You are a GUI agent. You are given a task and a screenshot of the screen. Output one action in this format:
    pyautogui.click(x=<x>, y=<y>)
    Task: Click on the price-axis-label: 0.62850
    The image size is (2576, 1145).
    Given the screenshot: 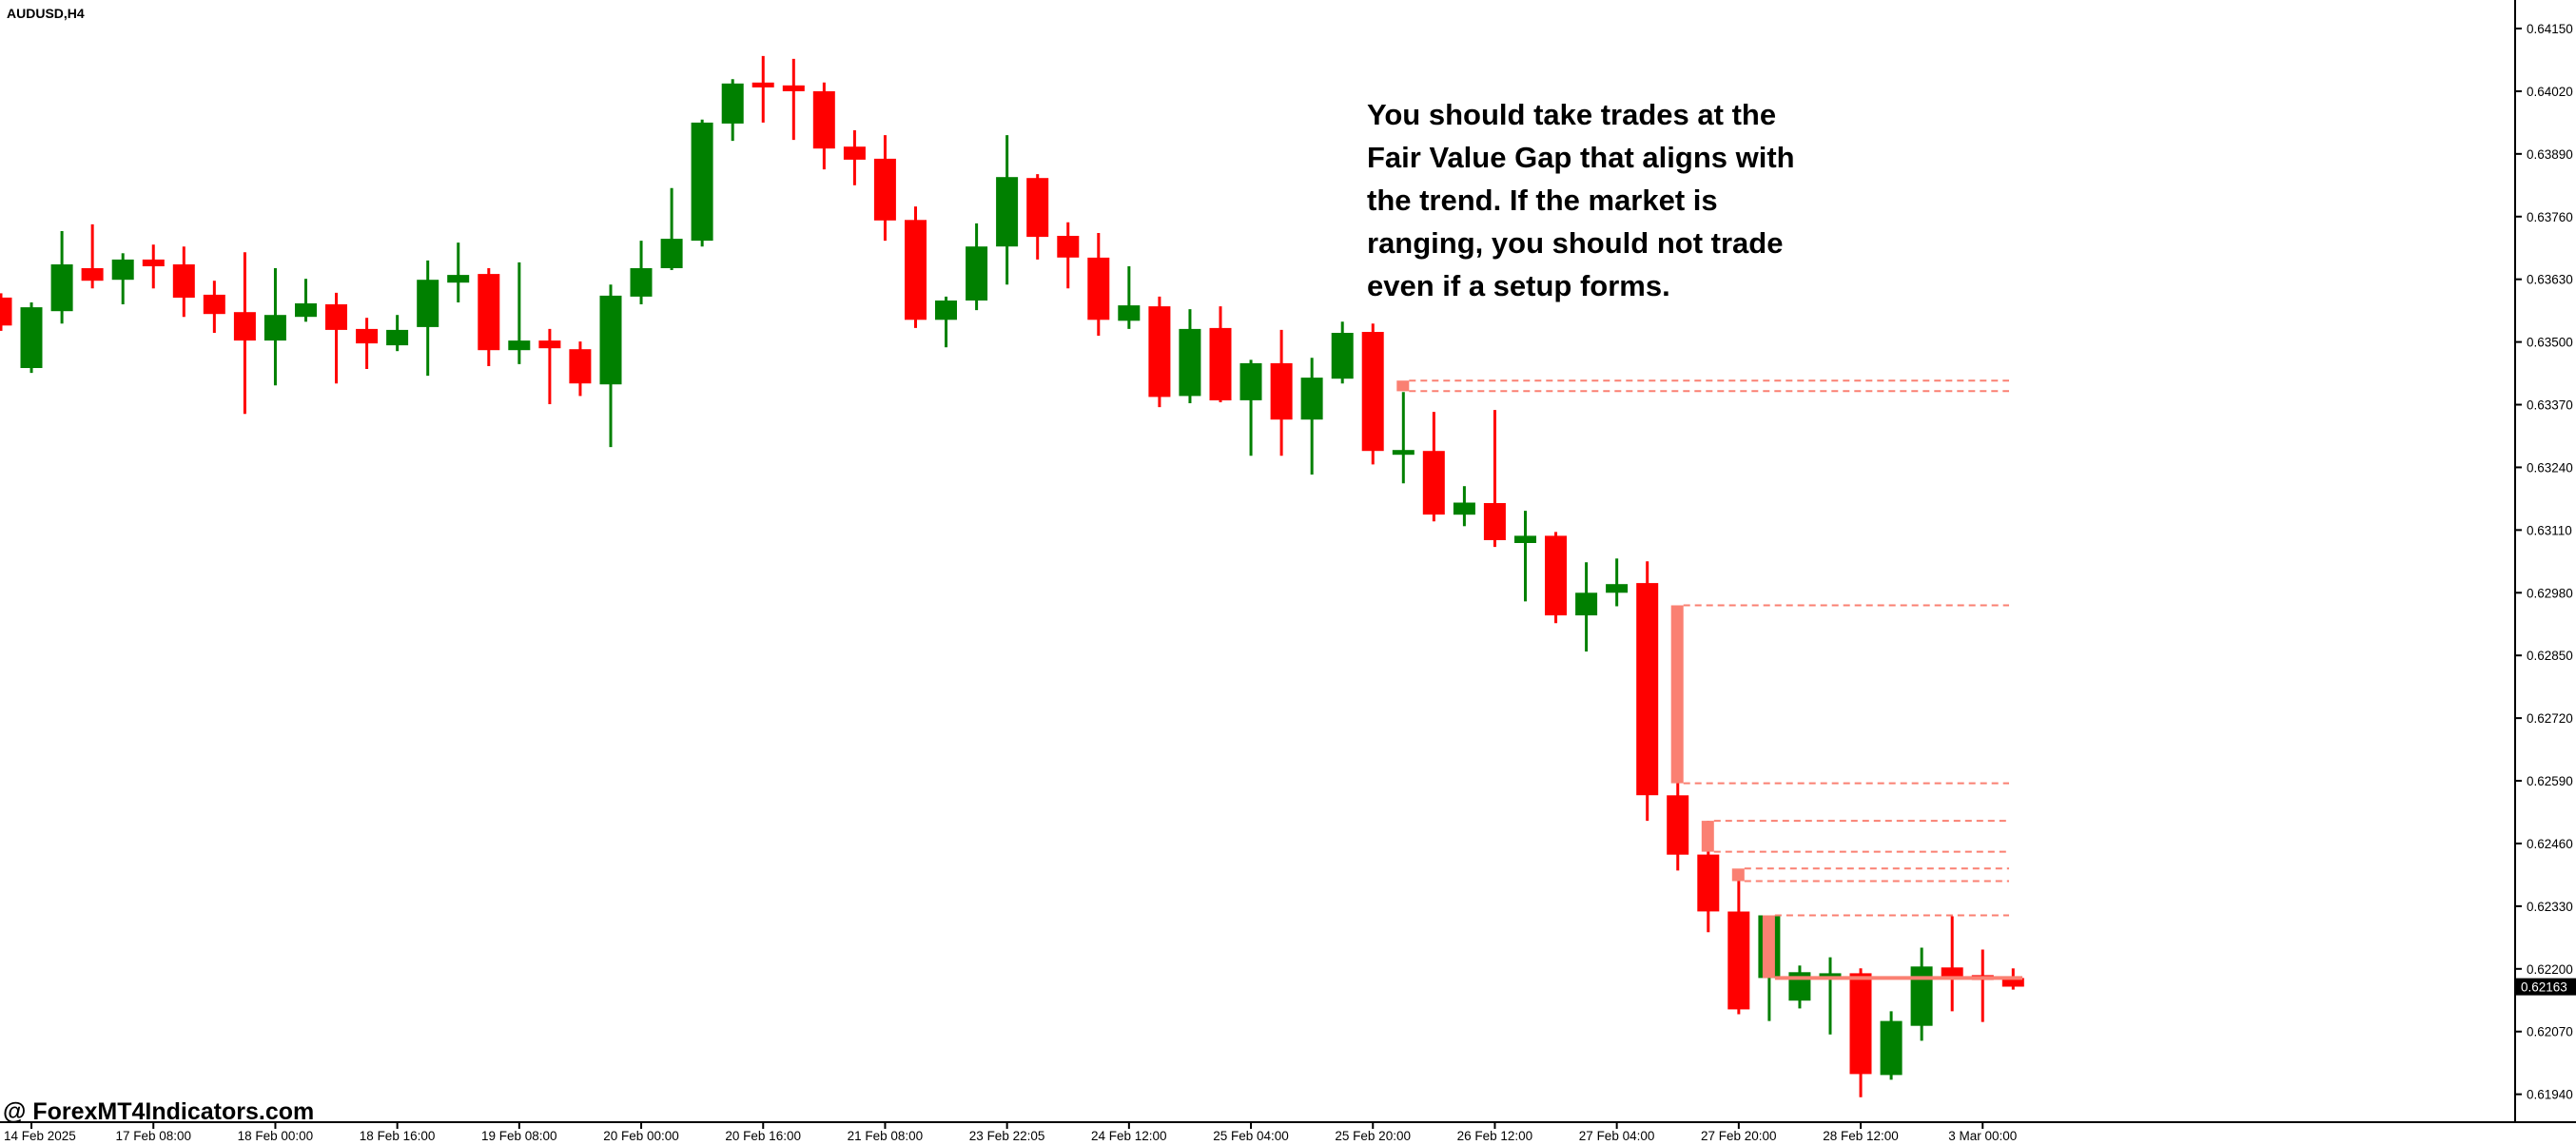 What is the action you would take?
    pyautogui.click(x=2550, y=656)
    